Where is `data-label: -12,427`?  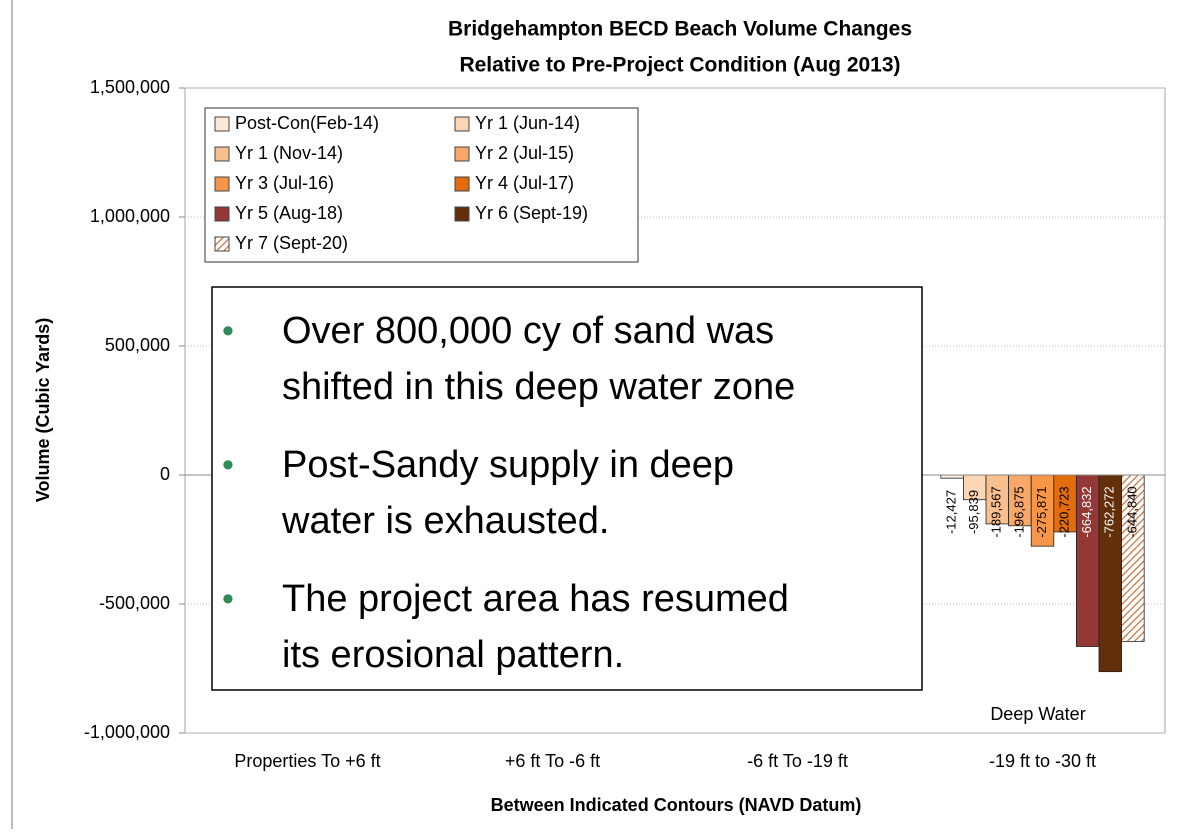
data-label: -12,427 is located at coordinates (951, 512).